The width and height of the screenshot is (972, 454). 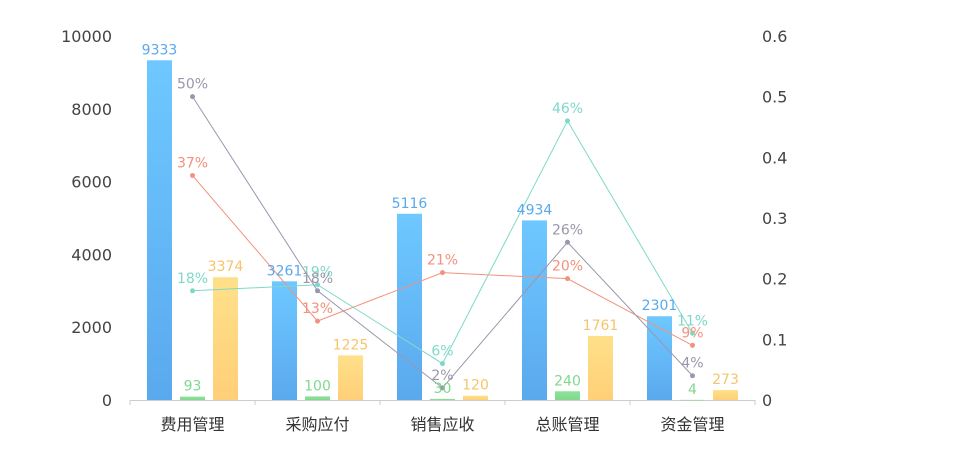 I want to click on line-value-label: 19%, so click(x=317, y=273).